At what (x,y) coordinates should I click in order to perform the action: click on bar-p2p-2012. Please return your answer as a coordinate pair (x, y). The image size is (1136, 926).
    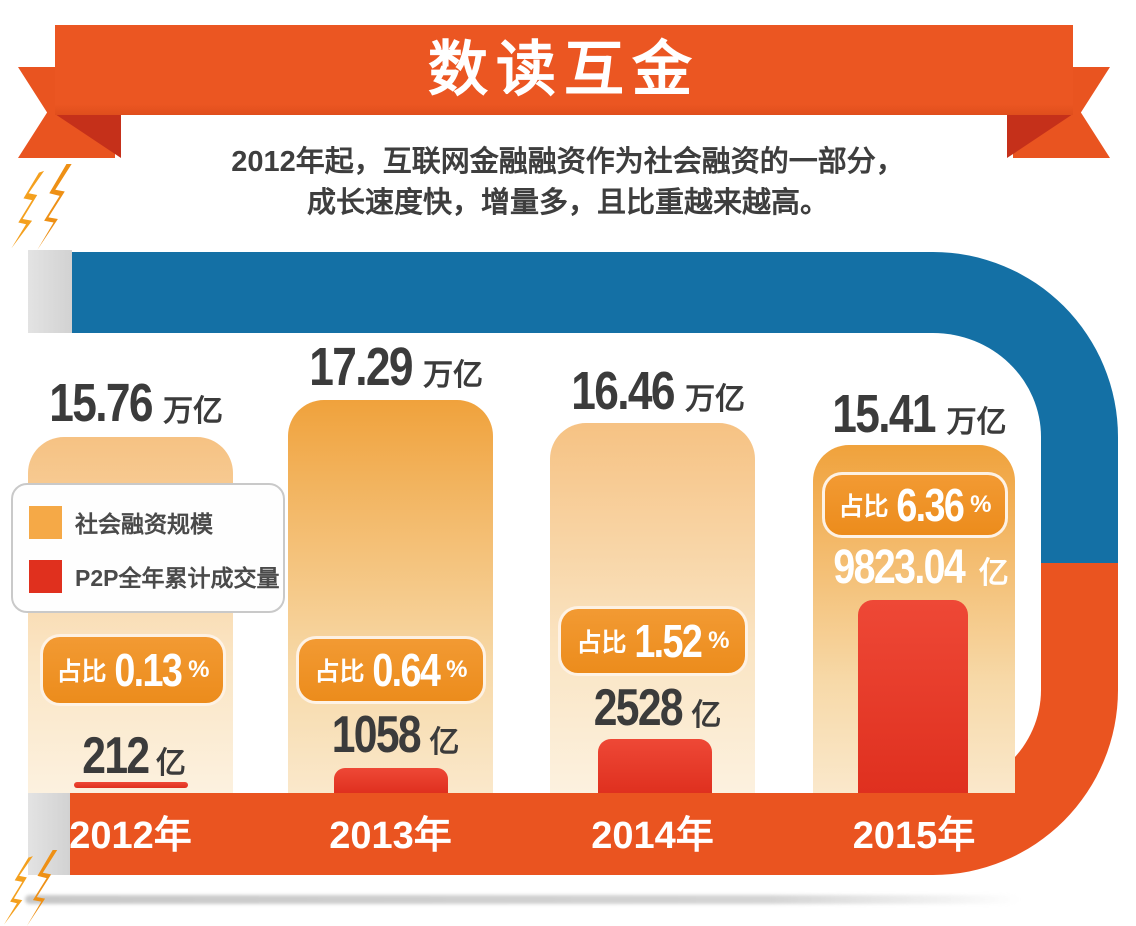
    Looking at the image, I should click on (131, 785).